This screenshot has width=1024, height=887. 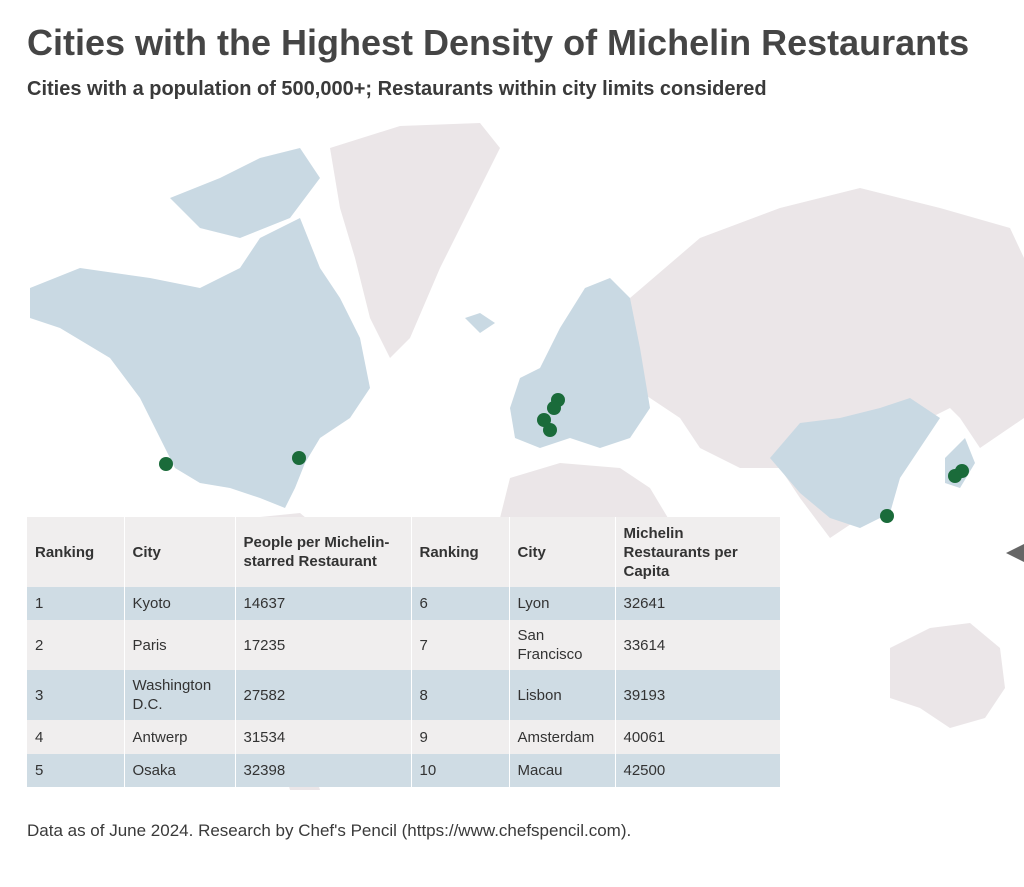 What do you see at coordinates (947, 675) in the screenshot?
I see `australia` at bounding box center [947, 675].